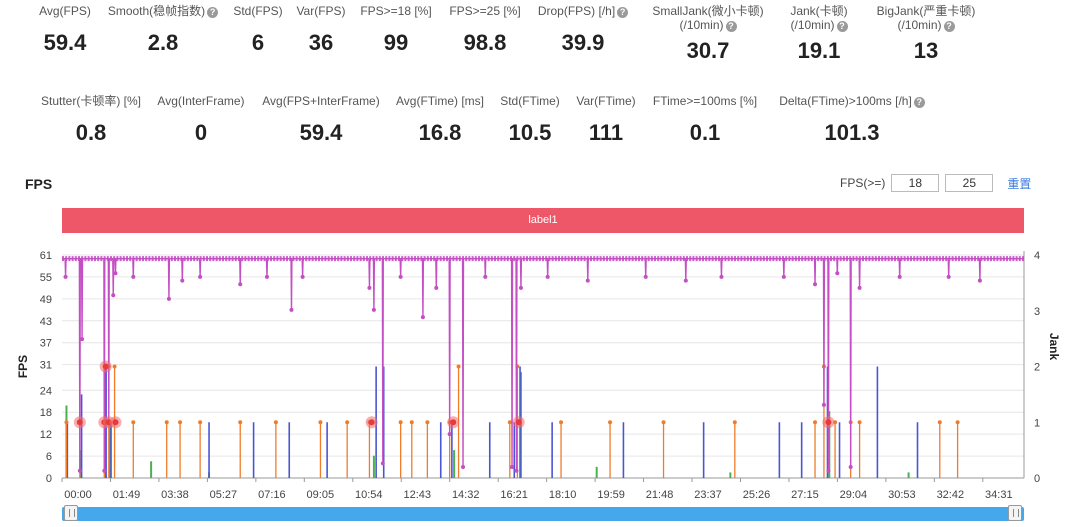 The image size is (1080, 527). Describe the element at coordinates (902, 495) in the screenshot. I see `x-tick-label: 30:53` at that location.